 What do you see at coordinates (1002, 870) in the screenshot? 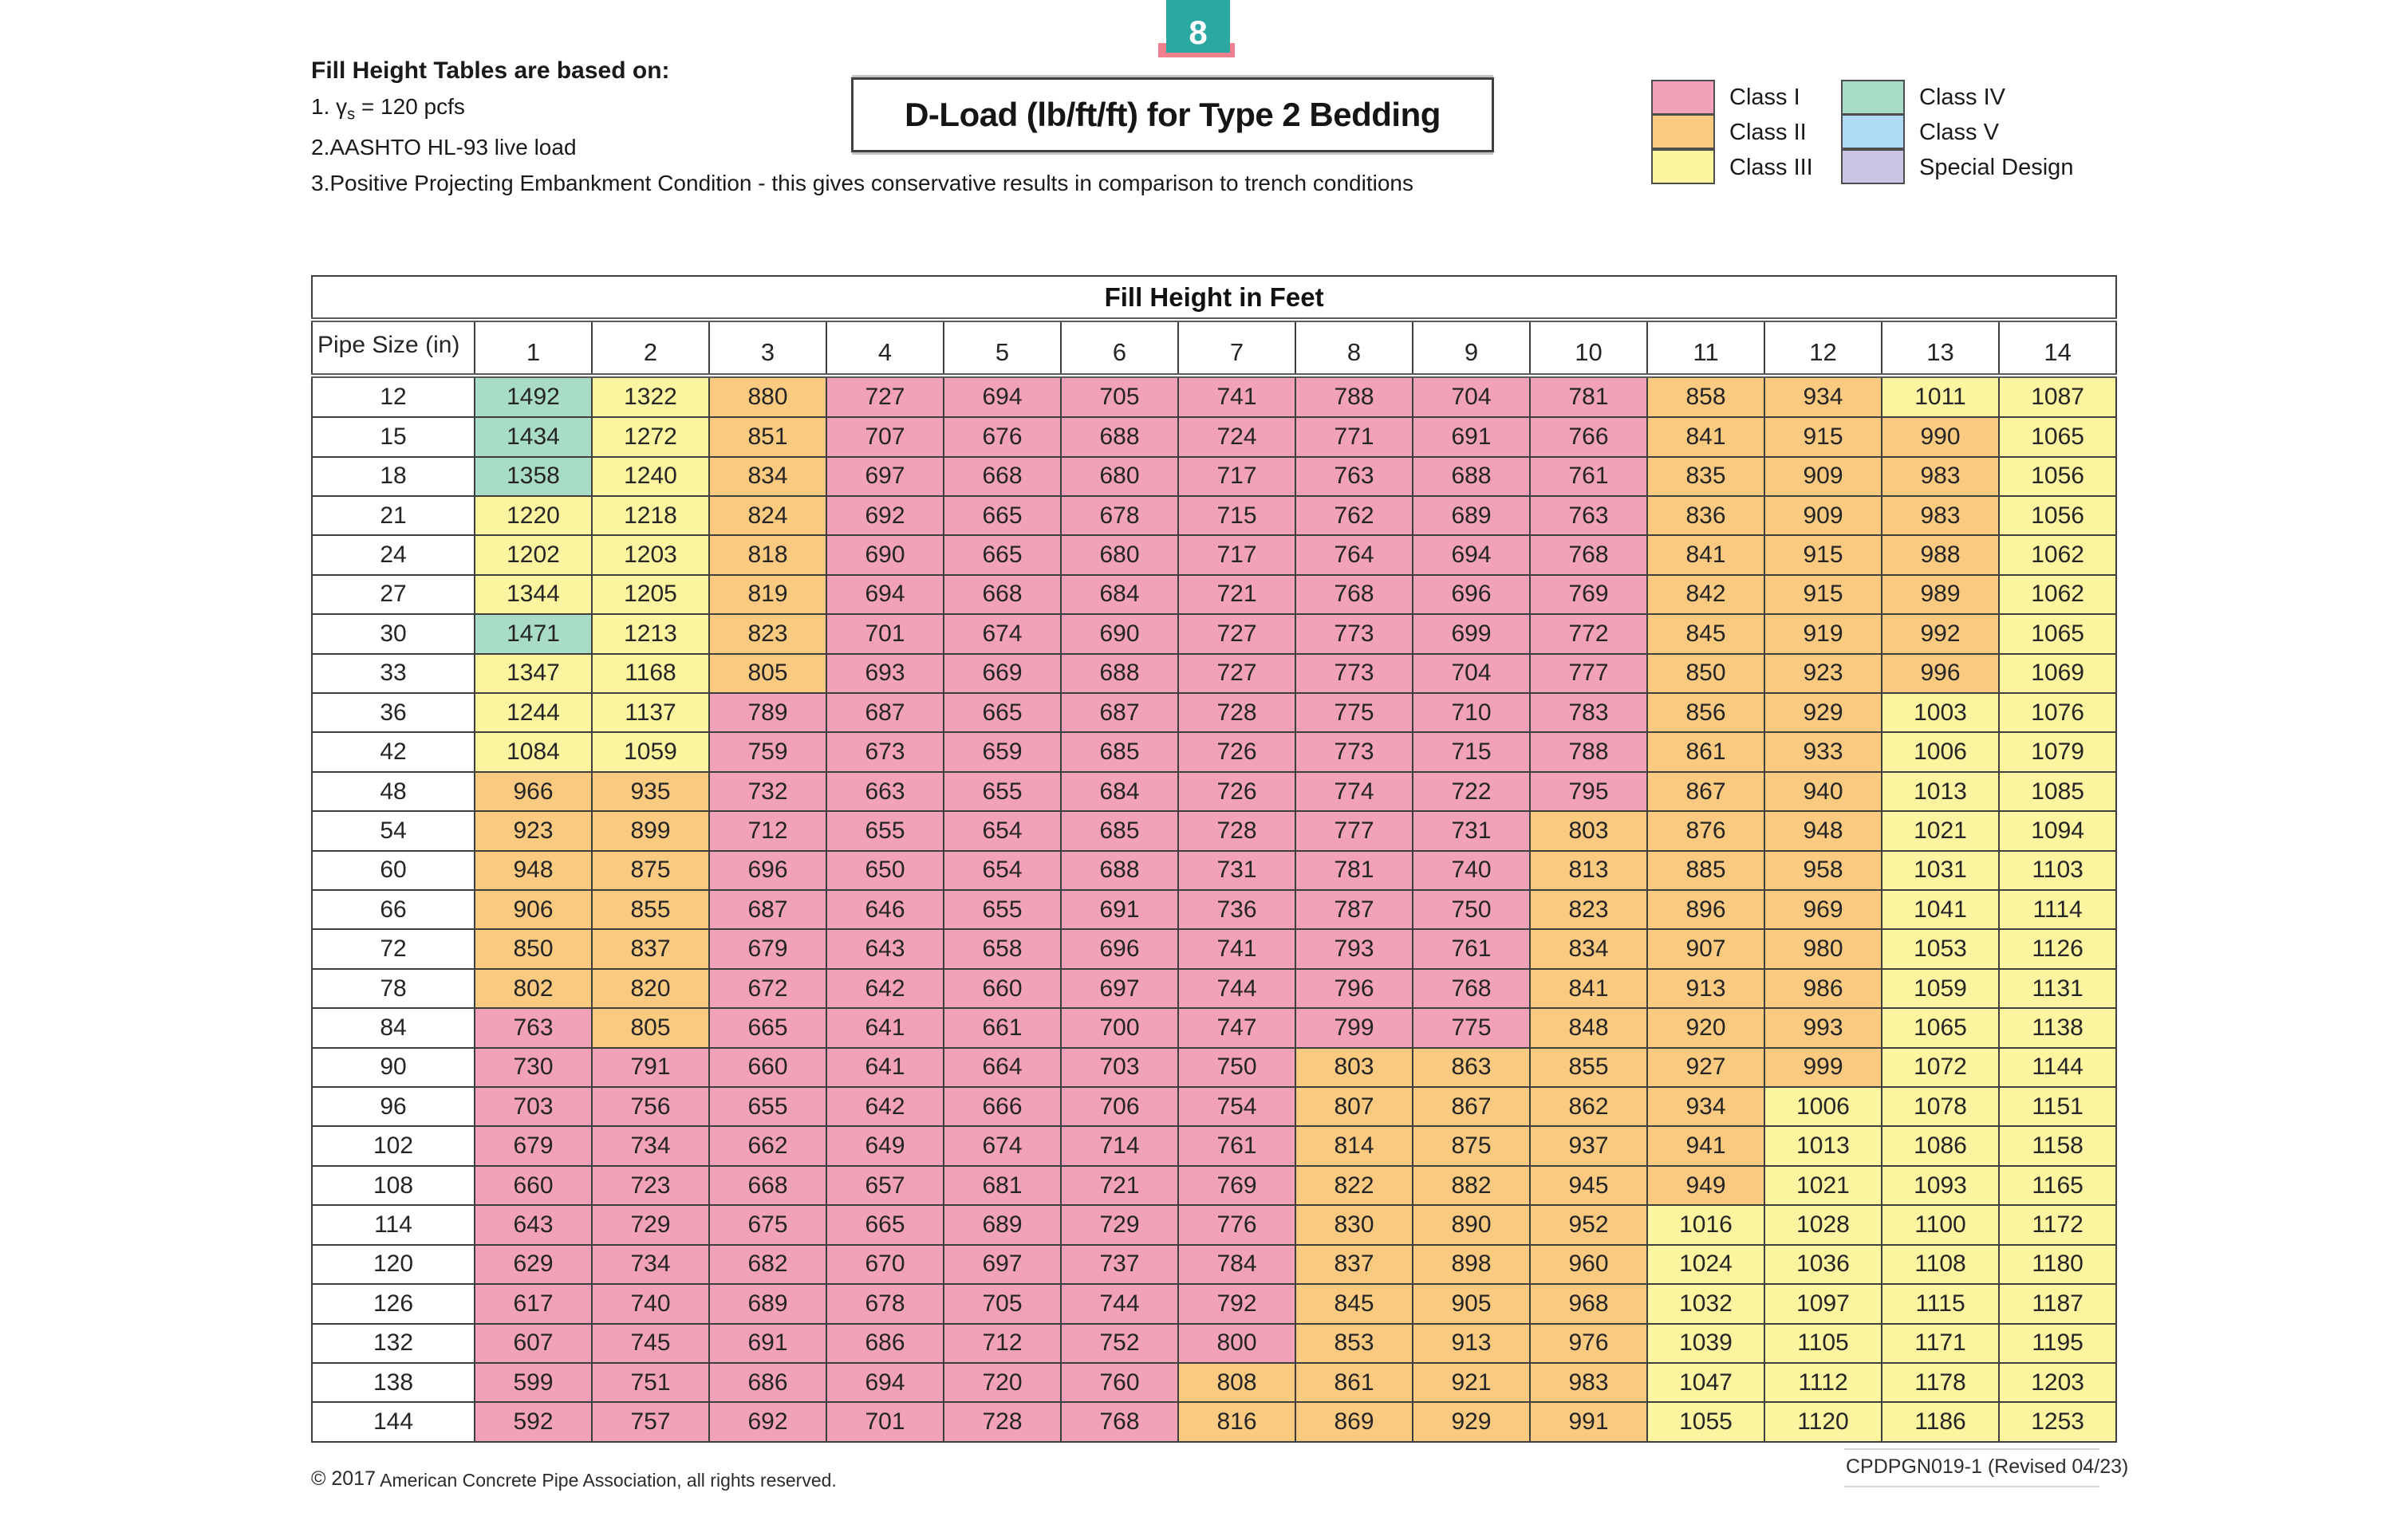
I see `dload-cell: 654` at bounding box center [1002, 870].